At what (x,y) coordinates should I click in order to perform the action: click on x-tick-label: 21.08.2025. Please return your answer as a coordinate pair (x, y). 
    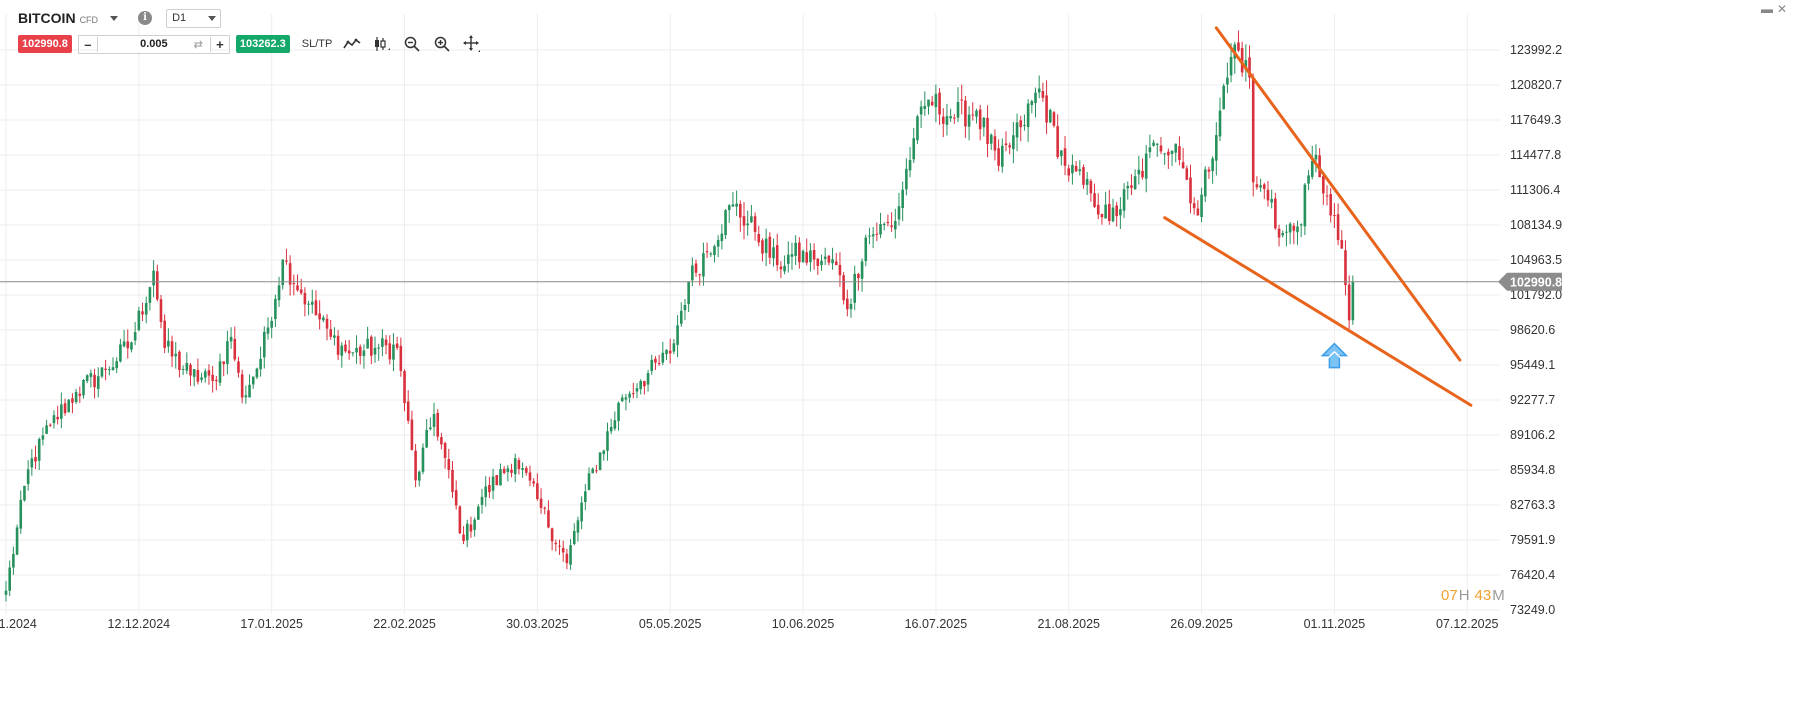
    Looking at the image, I should click on (1068, 624).